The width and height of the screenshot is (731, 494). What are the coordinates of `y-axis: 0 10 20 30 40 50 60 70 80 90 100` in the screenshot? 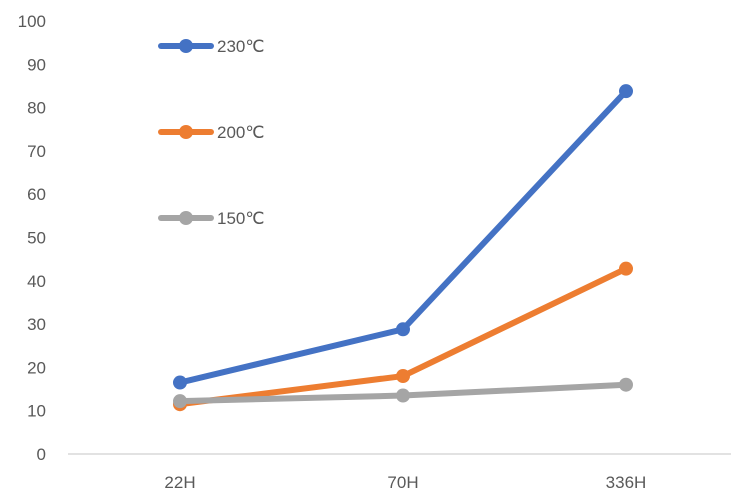 It's located at (32, 238).